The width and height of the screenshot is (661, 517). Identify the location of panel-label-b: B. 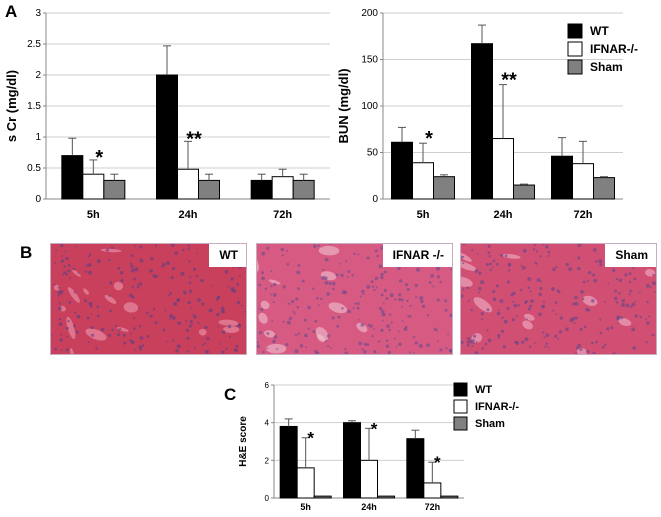
(26, 252).